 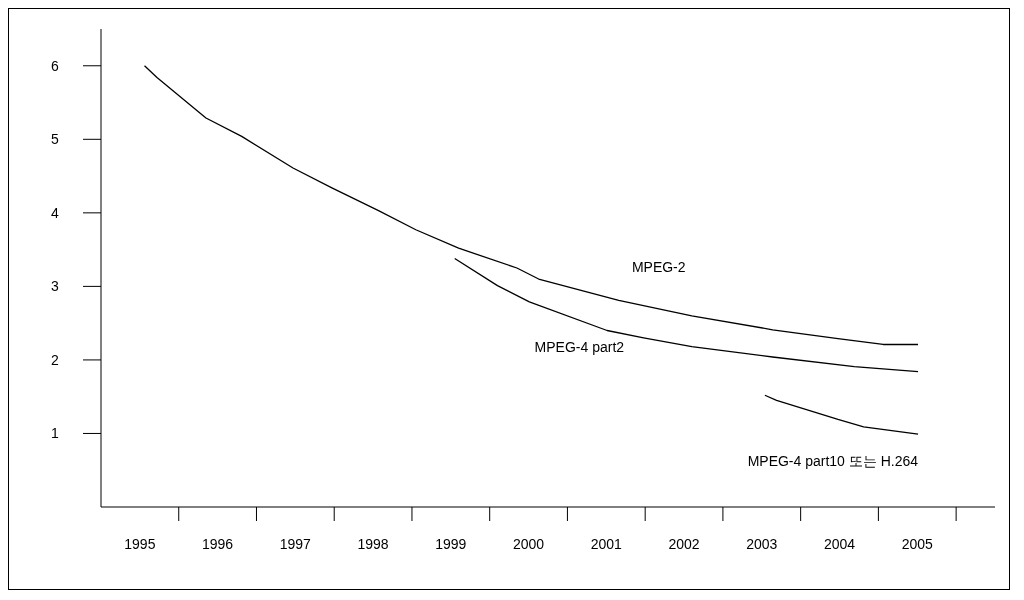 What do you see at coordinates (917, 544) in the screenshot?
I see `x-tick-label: 2005` at bounding box center [917, 544].